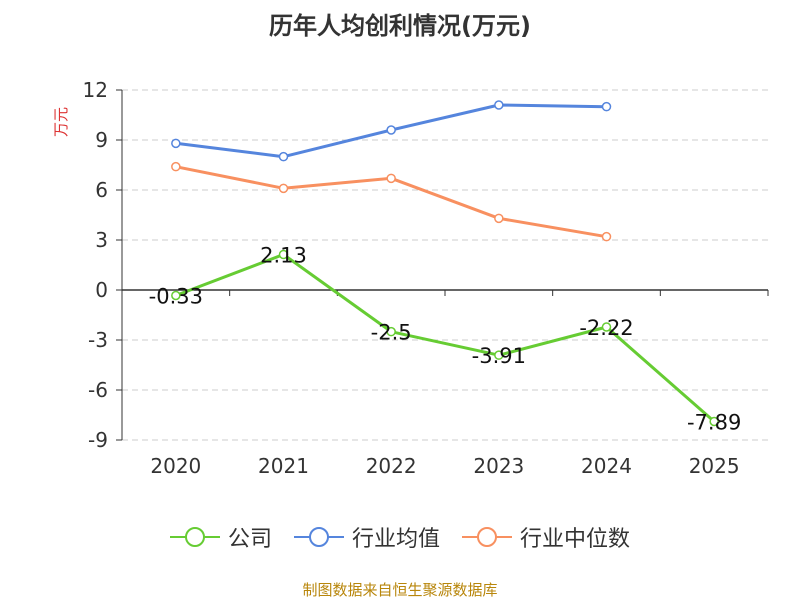  What do you see at coordinates (391, 466) in the screenshot?
I see `x-tick-label: 2022` at bounding box center [391, 466].